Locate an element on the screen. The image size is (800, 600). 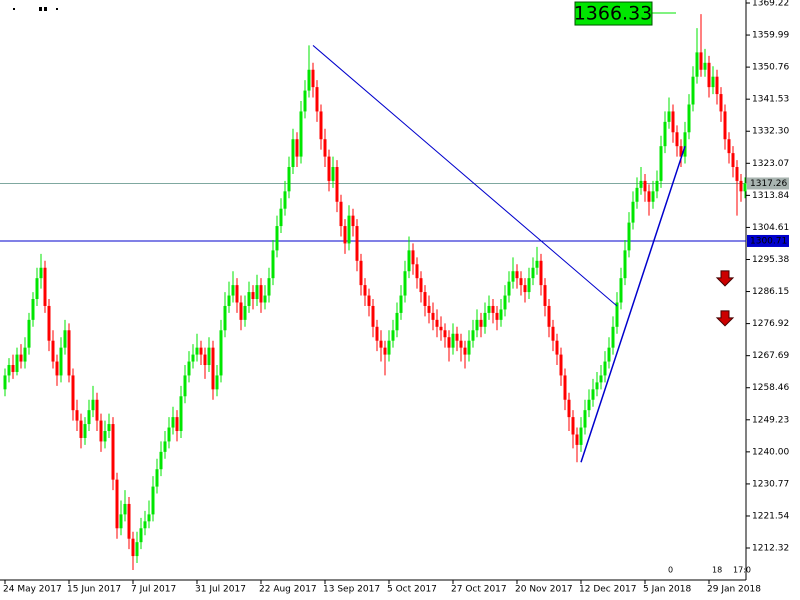
y-tick-label: 1295.38 is located at coordinates (770, 260).